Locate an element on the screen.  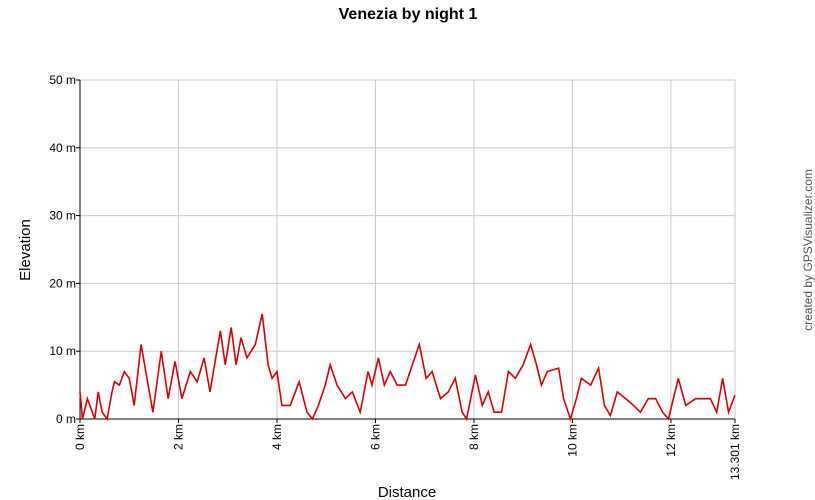
x-tick-label: 10 km is located at coordinates (572, 440).